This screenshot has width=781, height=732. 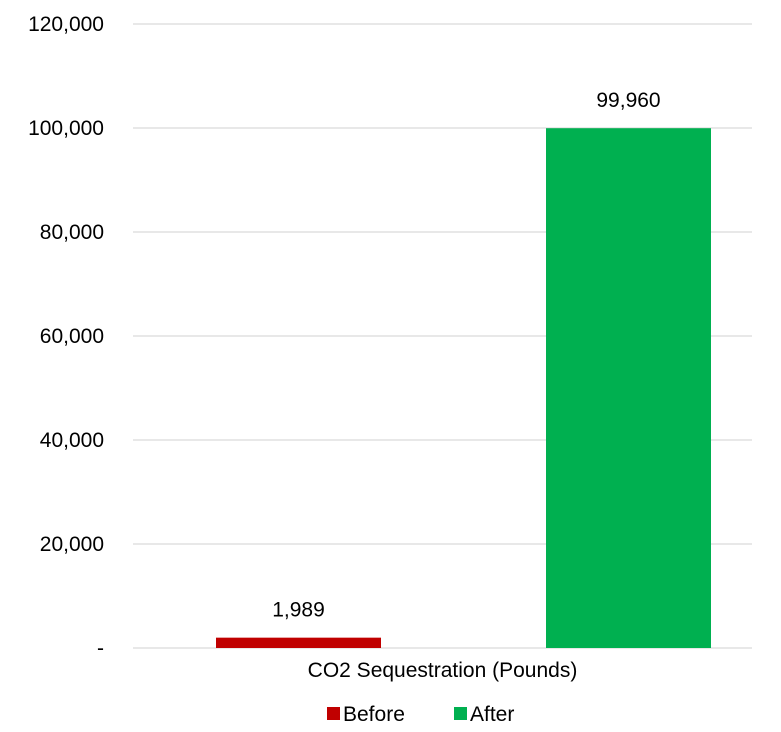 I want to click on legend-label-after: After, so click(x=492, y=714).